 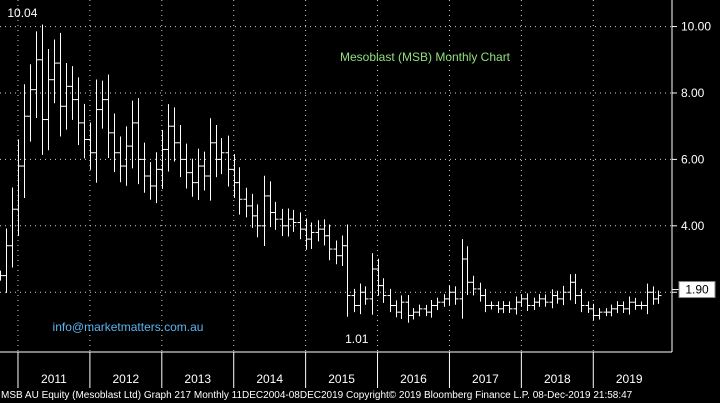 What do you see at coordinates (485, 379) in the screenshot?
I see `x-tick-label: 2017` at bounding box center [485, 379].